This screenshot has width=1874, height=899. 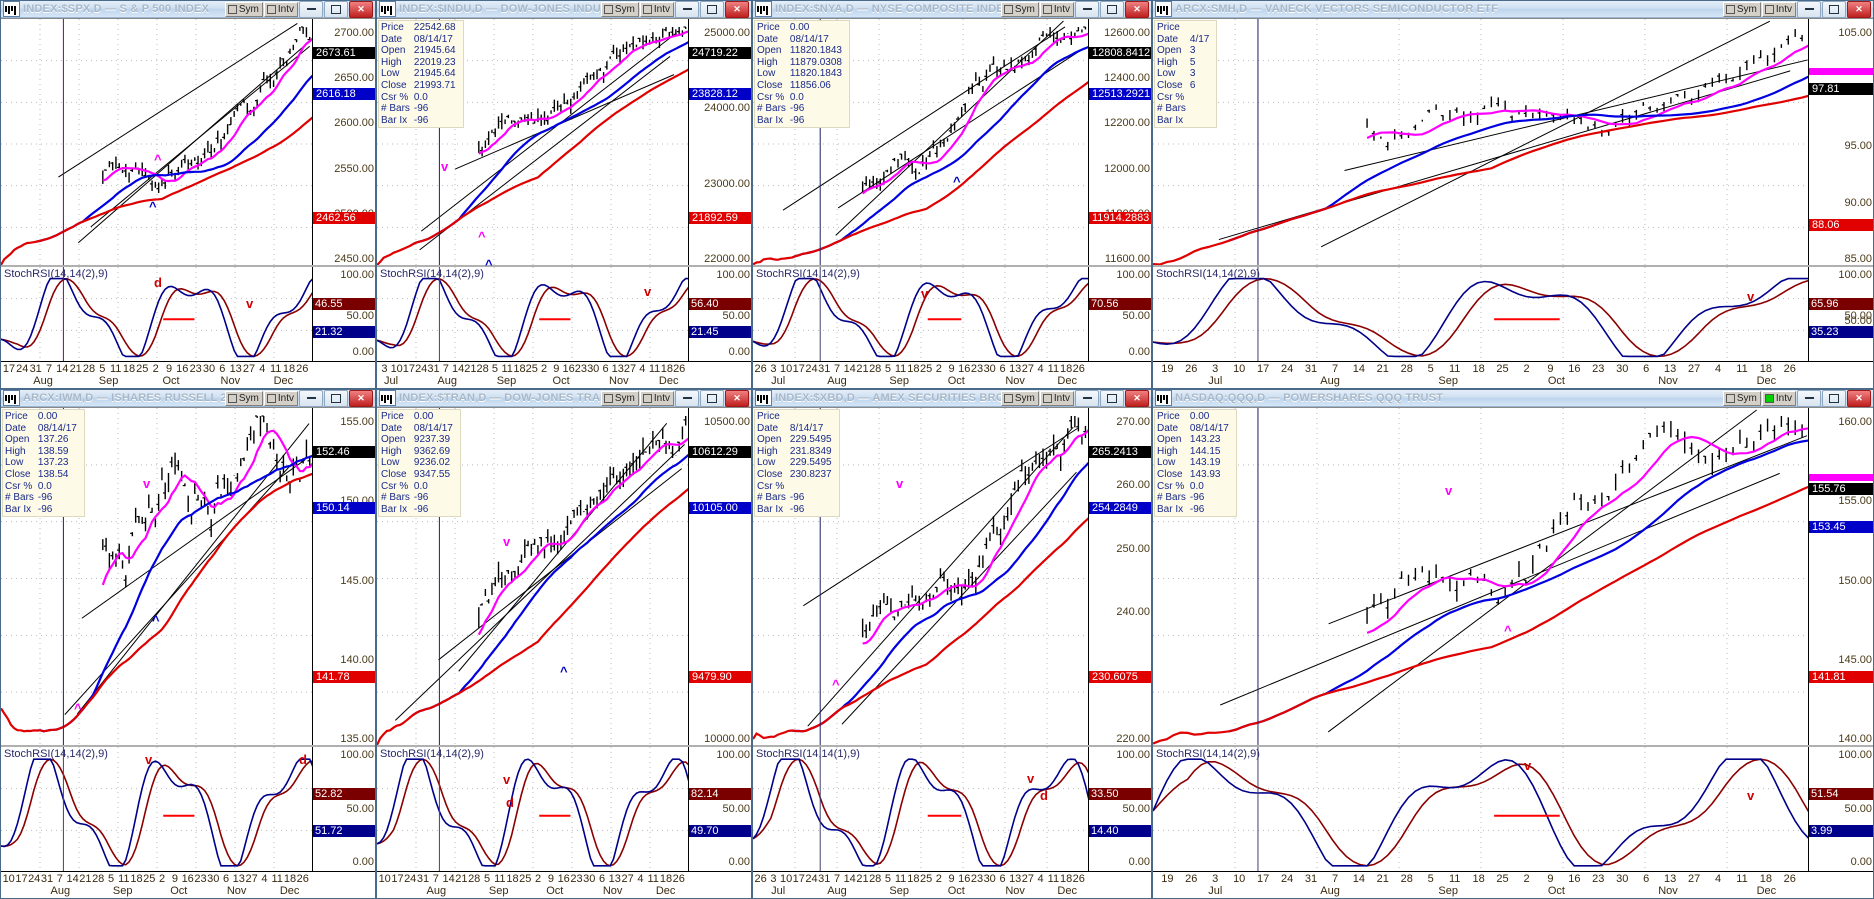 What do you see at coordinates (157, 578) in the screenshot?
I see `price-plot-iwm: v ^ ^` at bounding box center [157, 578].